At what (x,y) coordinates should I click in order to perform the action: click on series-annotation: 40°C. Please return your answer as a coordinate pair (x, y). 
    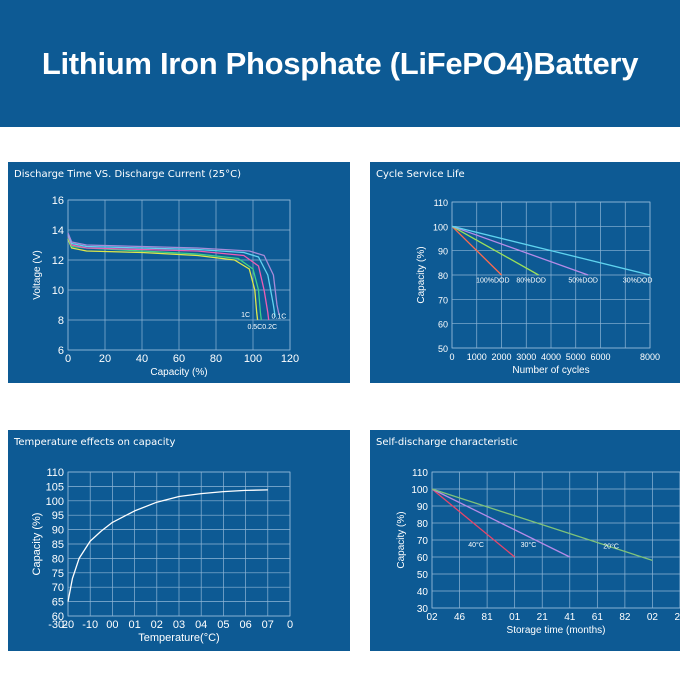
    Looking at the image, I should click on (476, 545).